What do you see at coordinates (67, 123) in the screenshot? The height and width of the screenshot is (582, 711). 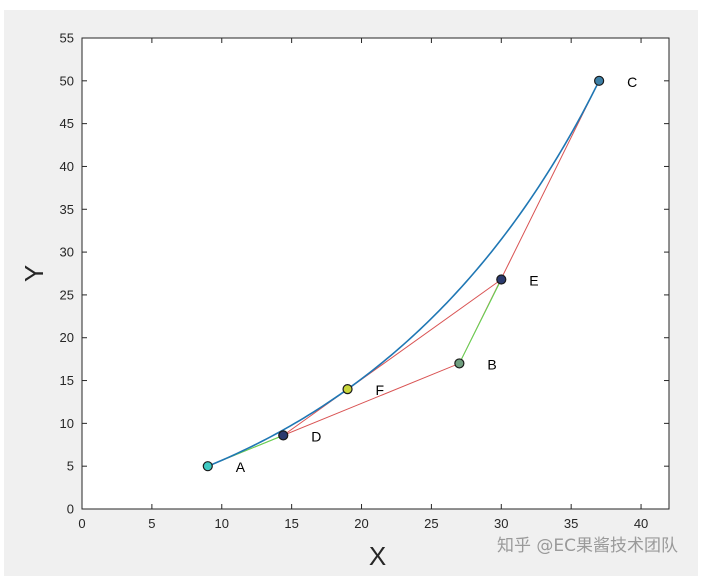 I see `y-tick-label: 45` at bounding box center [67, 123].